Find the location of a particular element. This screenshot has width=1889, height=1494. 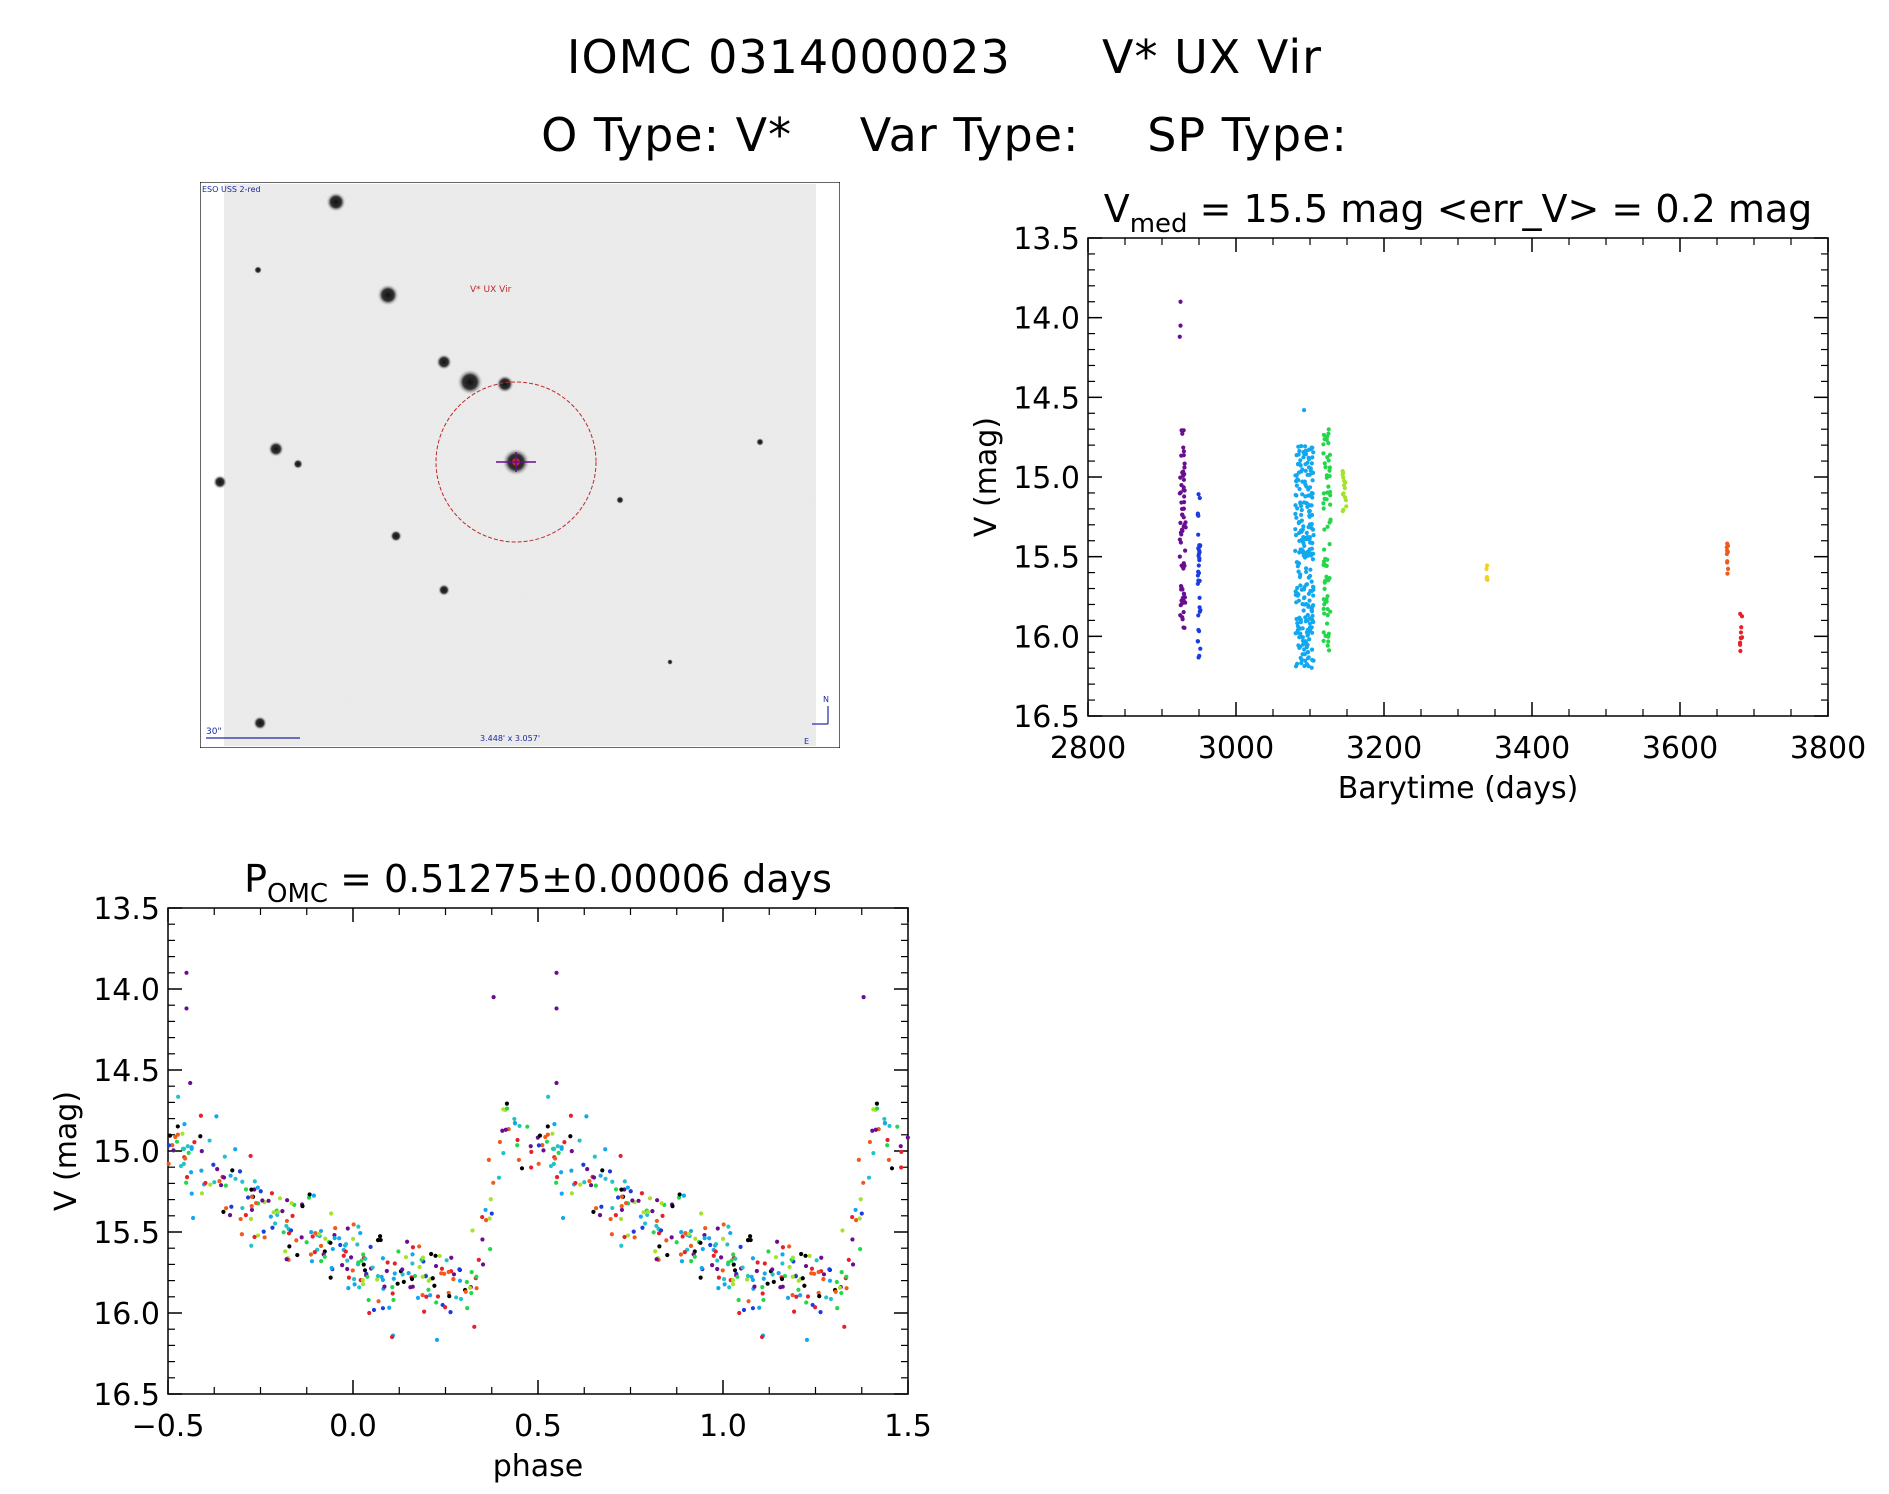

y-tick-label: 13.5 is located at coordinates (1046, 239).